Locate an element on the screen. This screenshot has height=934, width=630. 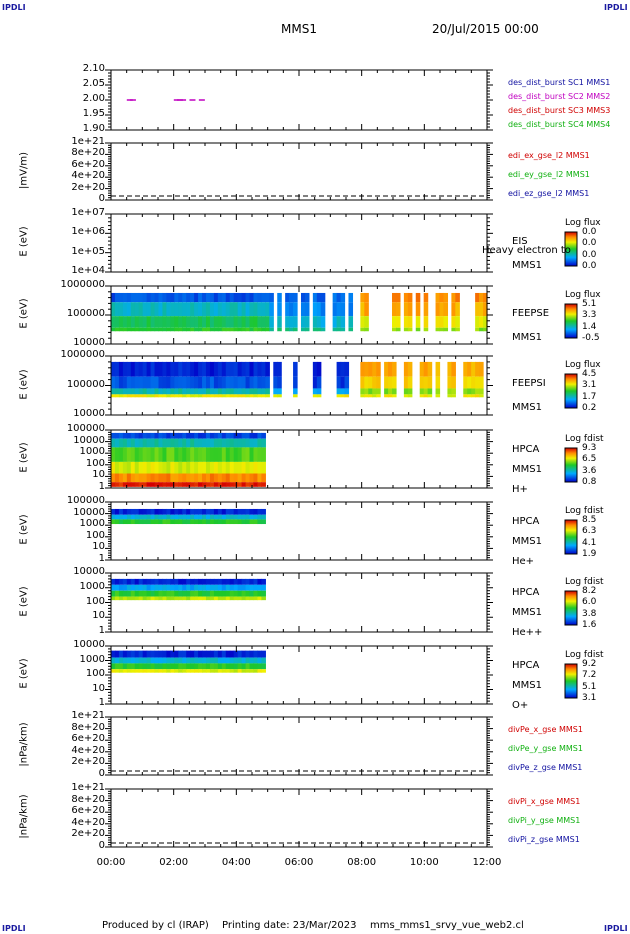
legend-entry: divPi_y_gse MMS1 is located at coordinates (544, 820).